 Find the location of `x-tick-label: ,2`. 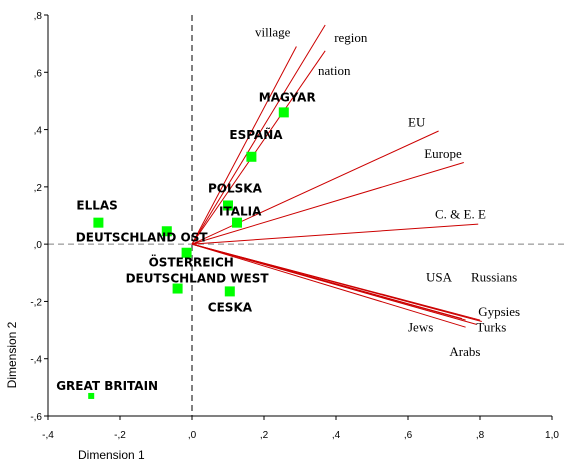

x-tick-label: ,2 is located at coordinates (264, 435).